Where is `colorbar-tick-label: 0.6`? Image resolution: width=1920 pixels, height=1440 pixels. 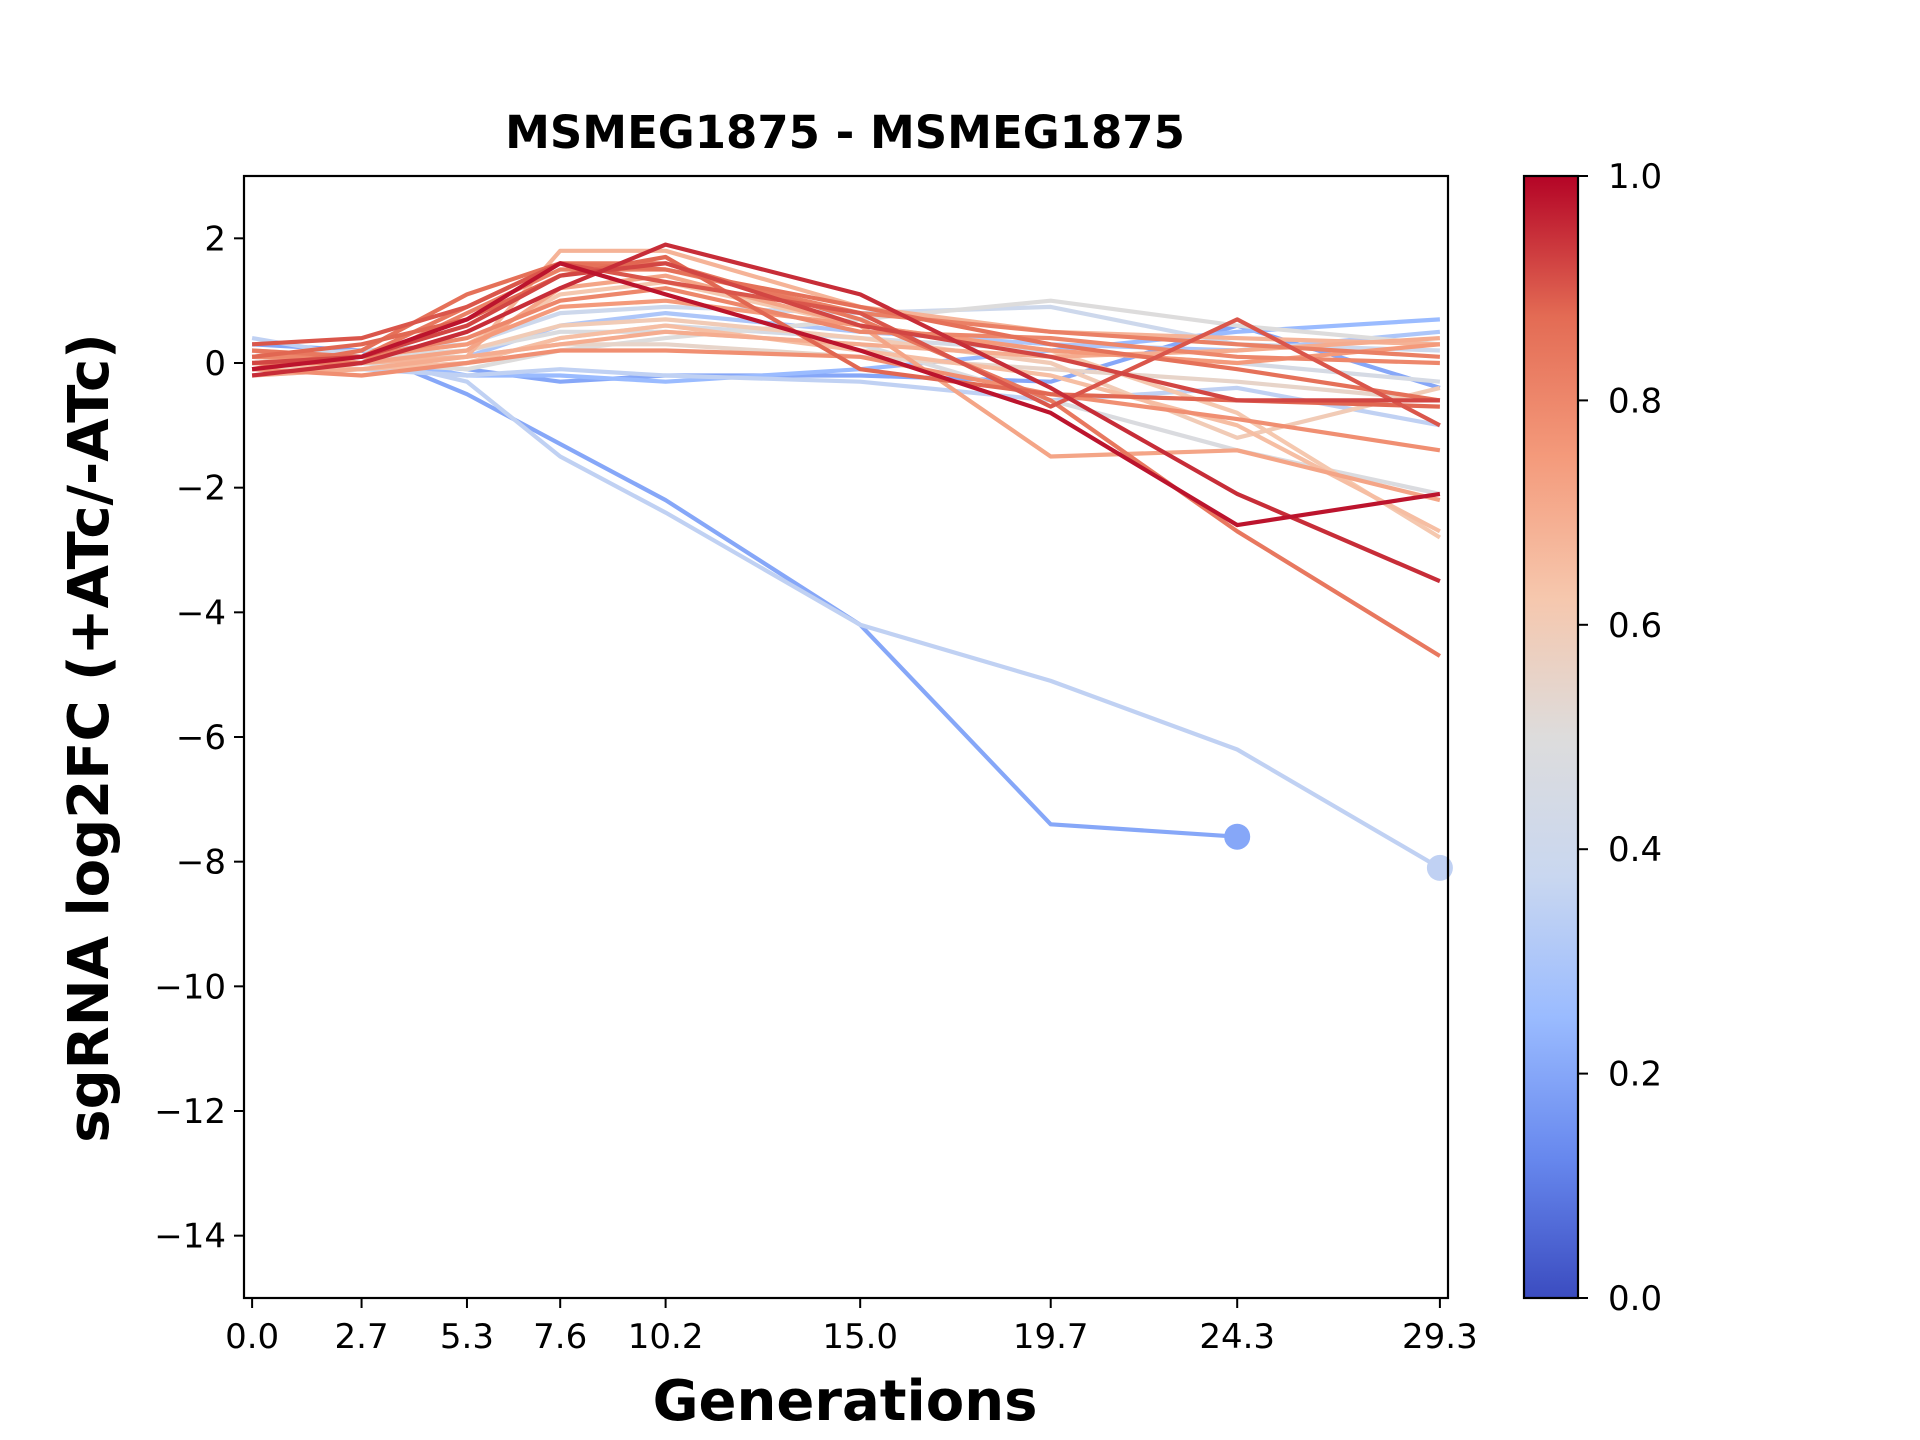 colorbar-tick-label: 0.6 is located at coordinates (1635, 626).